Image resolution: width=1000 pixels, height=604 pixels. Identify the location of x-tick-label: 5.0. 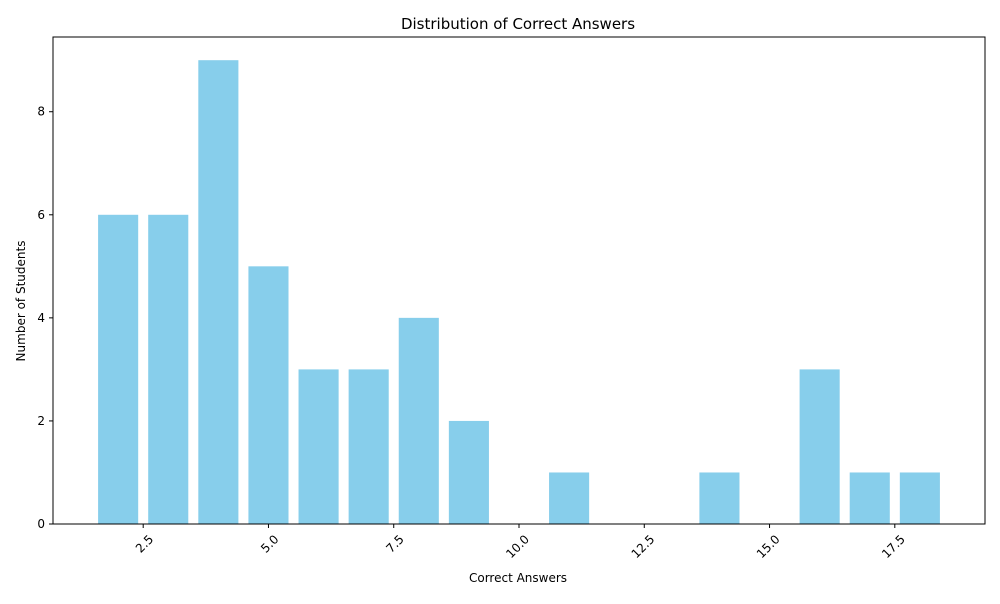
(269, 543).